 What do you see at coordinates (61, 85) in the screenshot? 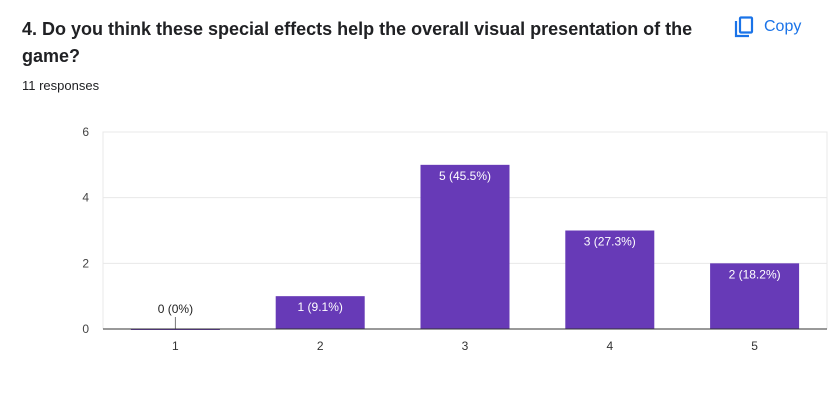
I see `response-count: 11 responses` at bounding box center [61, 85].